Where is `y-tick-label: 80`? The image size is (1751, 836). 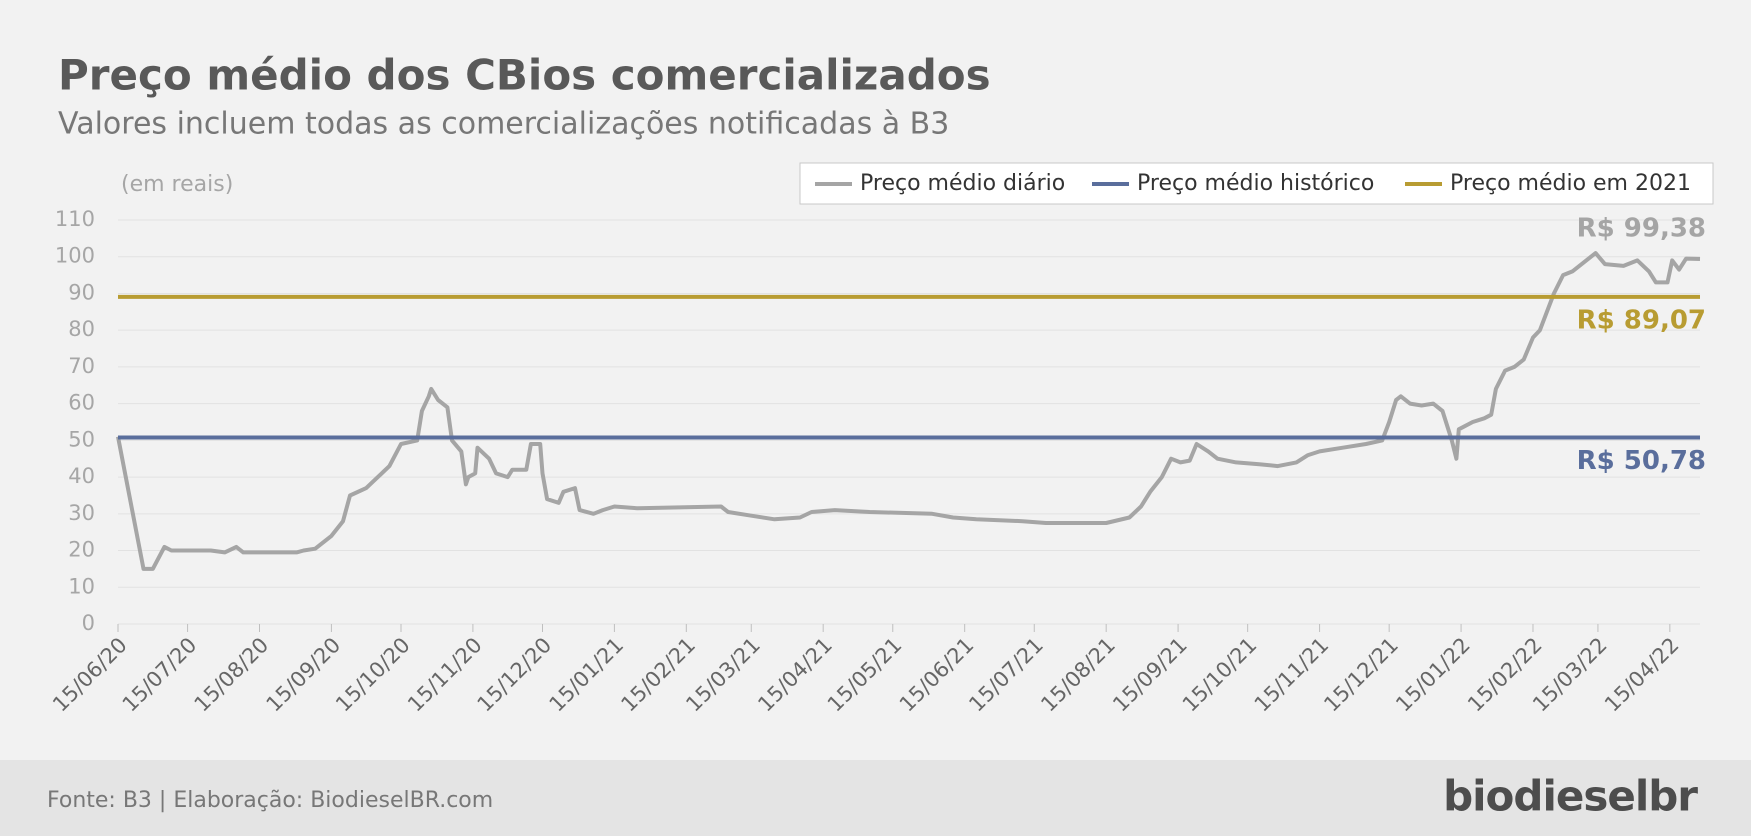 y-tick-label: 80 is located at coordinates (81, 329).